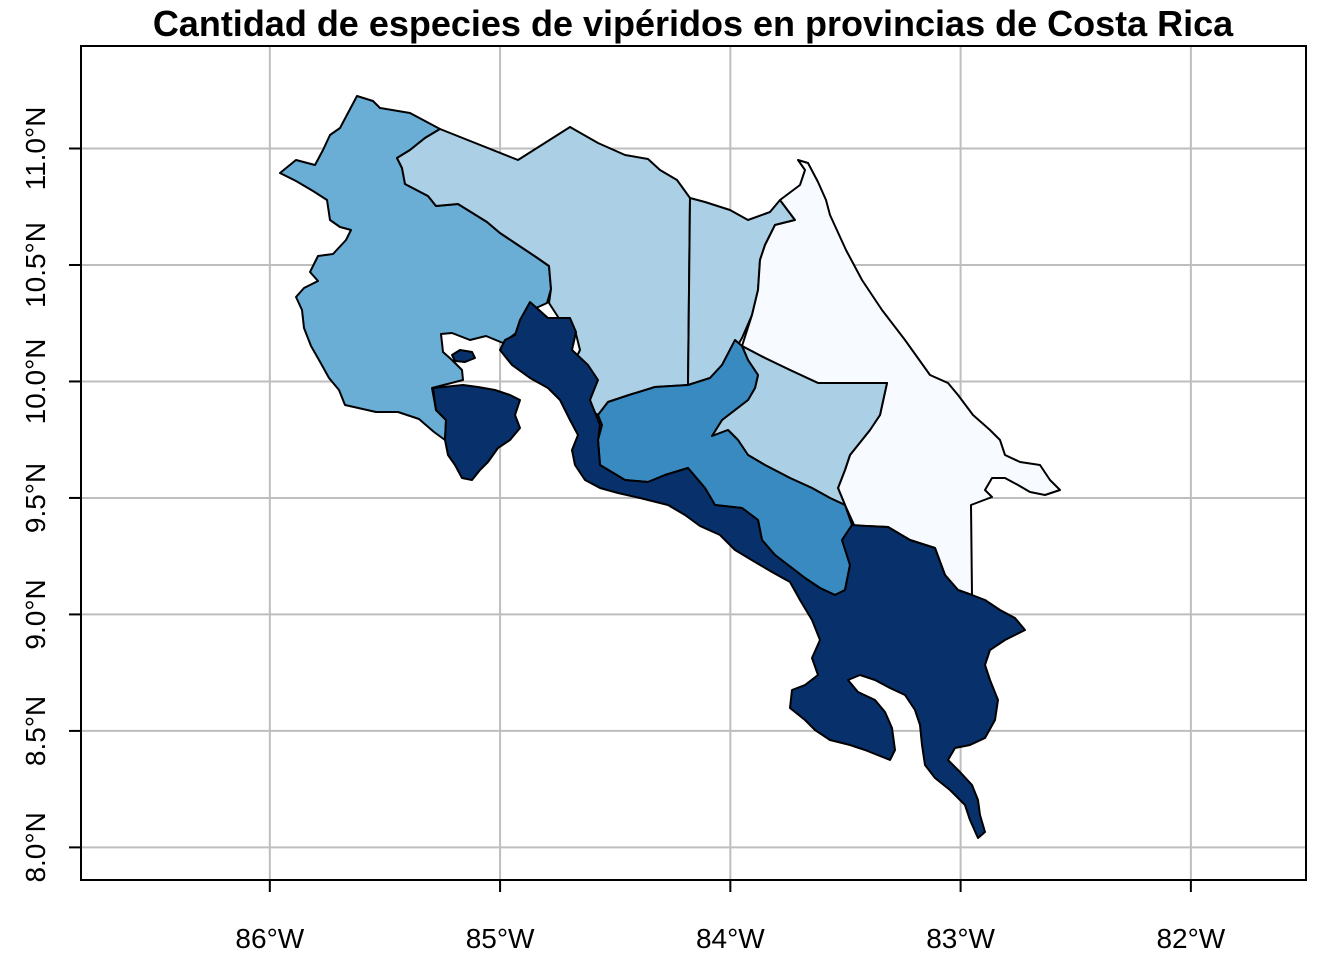 This screenshot has width=1344, height=960. Describe the element at coordinates (730, 938) in the screenshot. I see `lon-tick-label: 84°W` at that location.